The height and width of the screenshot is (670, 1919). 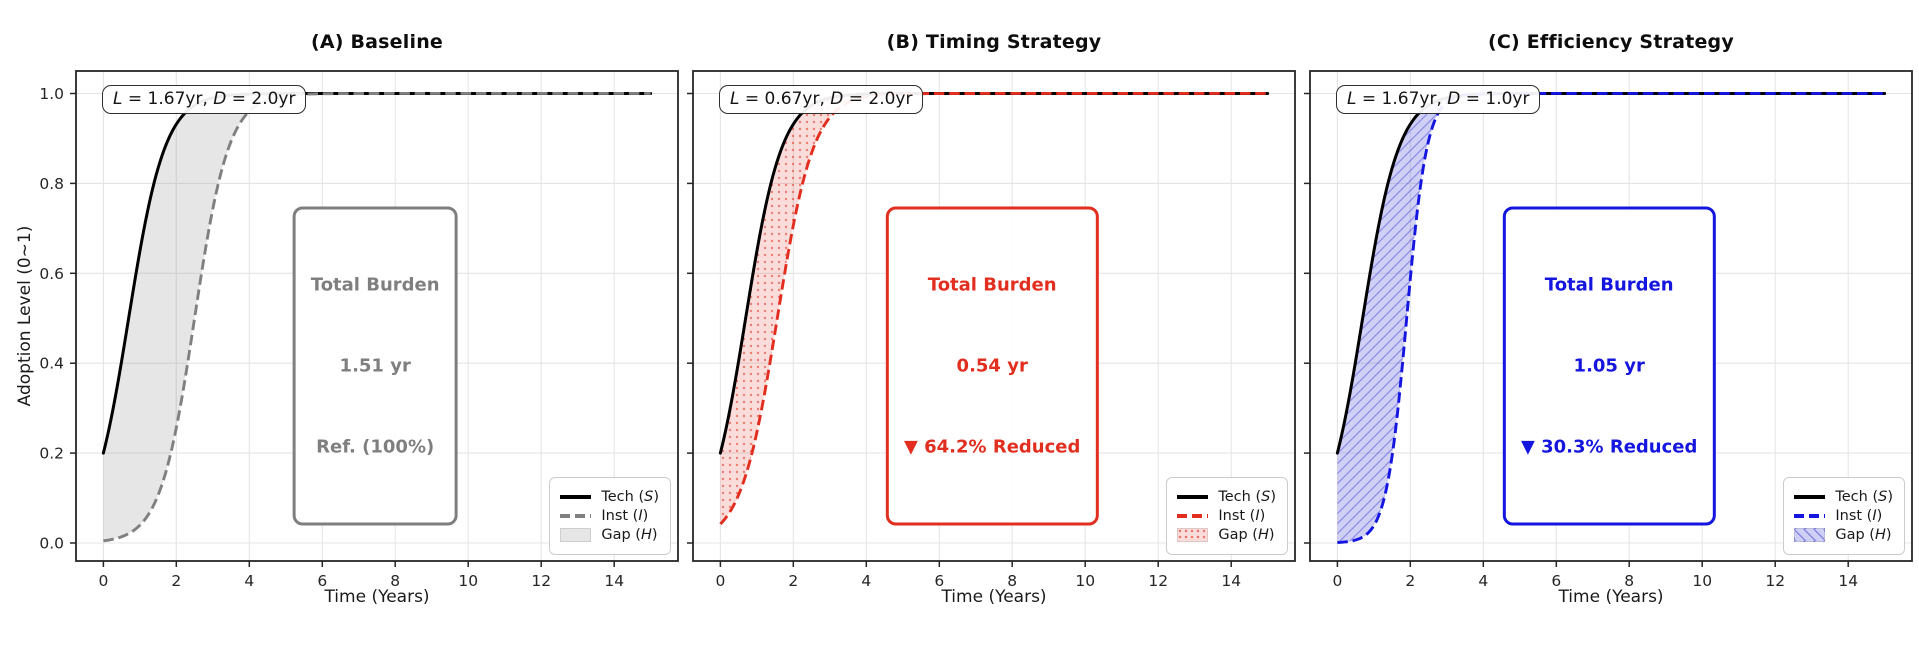 What do you see at coordinates (994, 42) in the screenshot?
I see `panel-title: (B) Timing Strategy` at bounding box center [994, 42].